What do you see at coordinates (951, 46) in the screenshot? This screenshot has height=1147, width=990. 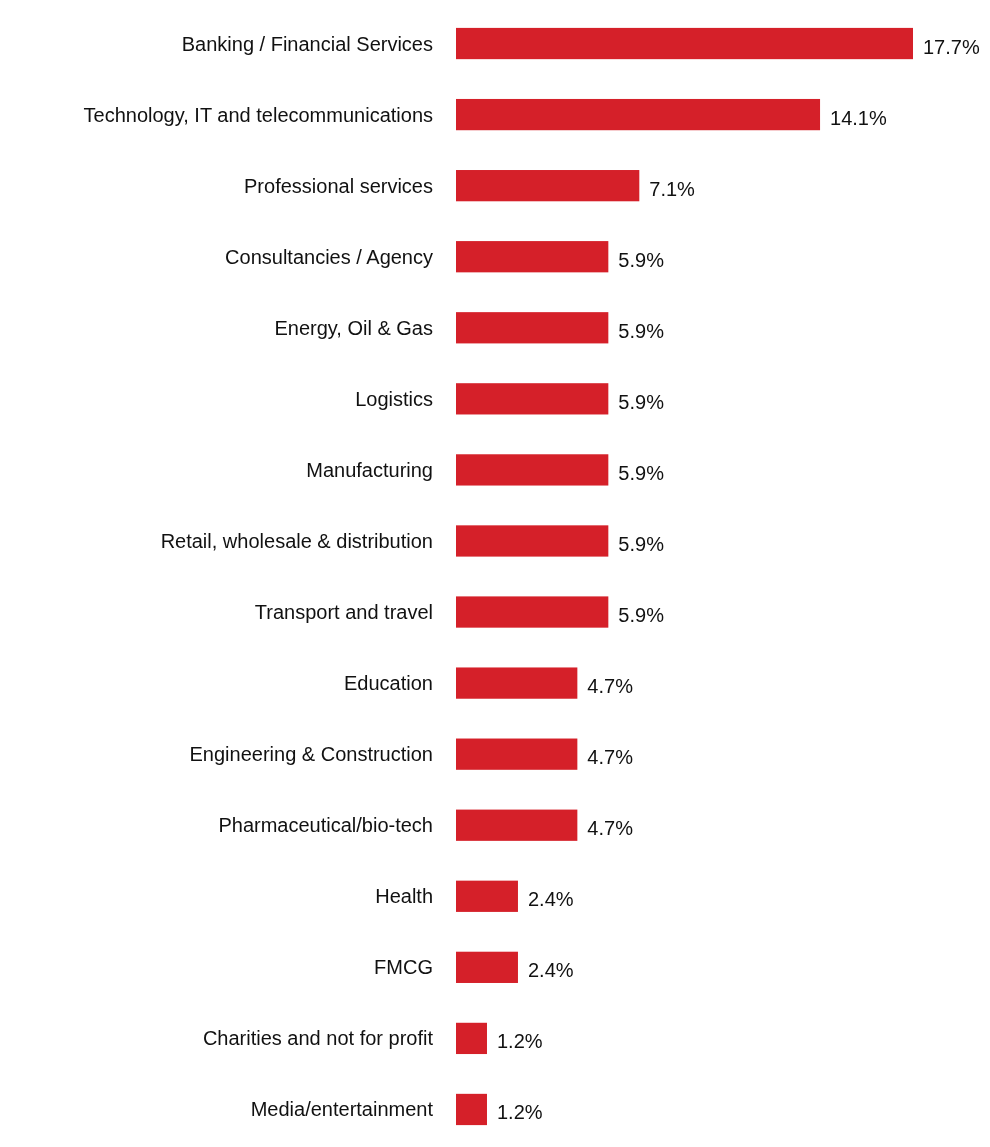 I see `data-label: 17.7%` at bounding box center [951, 46].